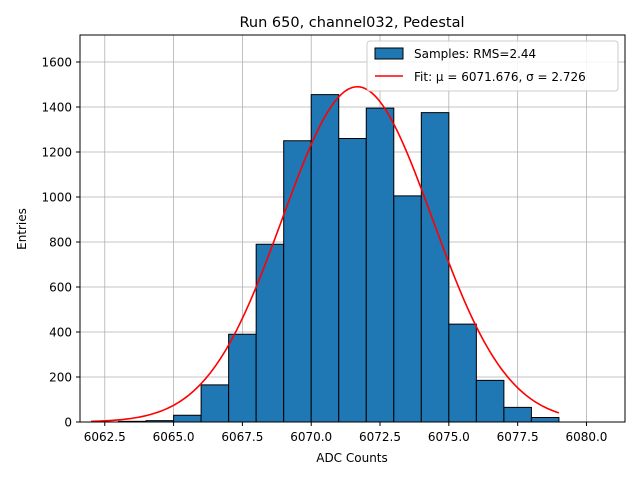 Image resolution: width=640 pixels, height=480 pixels. What do you see at coordinates (518, 437) in the screenshot?
I see `x-tick-label: 6077.5` at bounding box center [518, 437].